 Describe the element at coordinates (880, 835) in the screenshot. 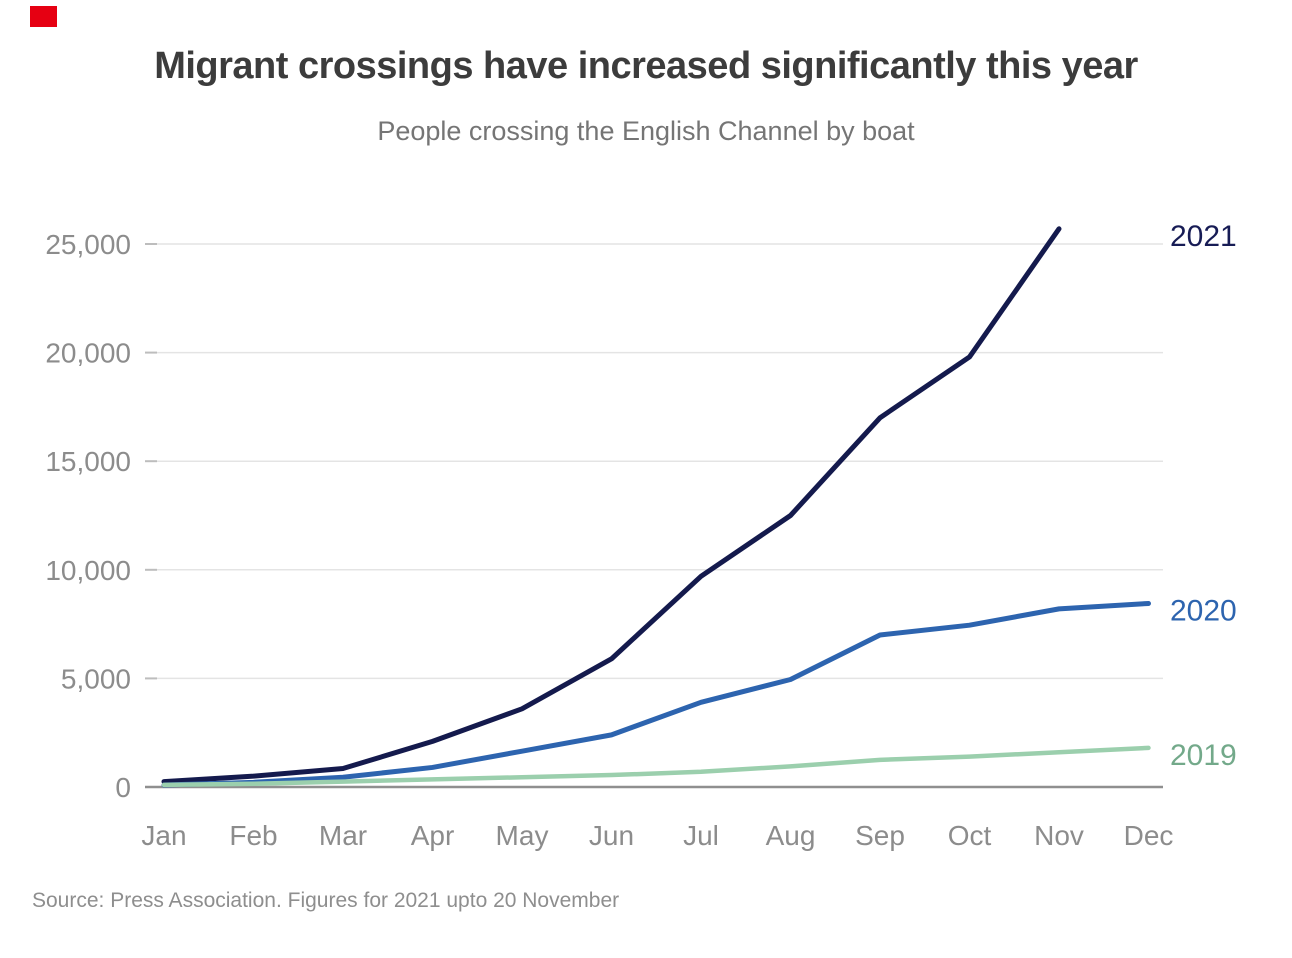

I see `x-axis-label: Sep` at that location.